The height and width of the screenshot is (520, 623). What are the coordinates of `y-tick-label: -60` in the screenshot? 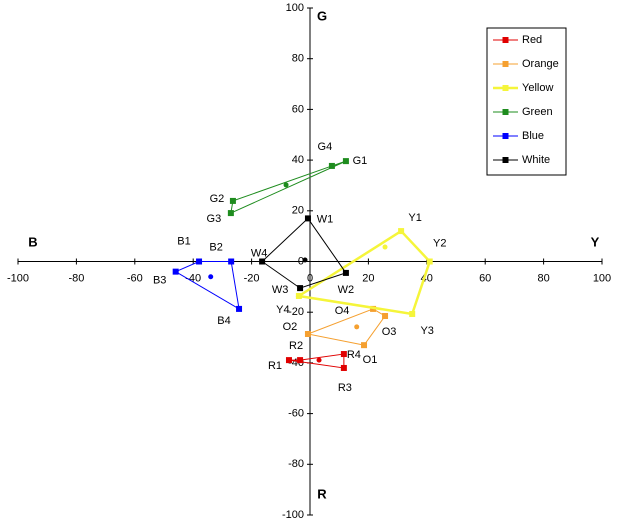 It's located at (296, 414).